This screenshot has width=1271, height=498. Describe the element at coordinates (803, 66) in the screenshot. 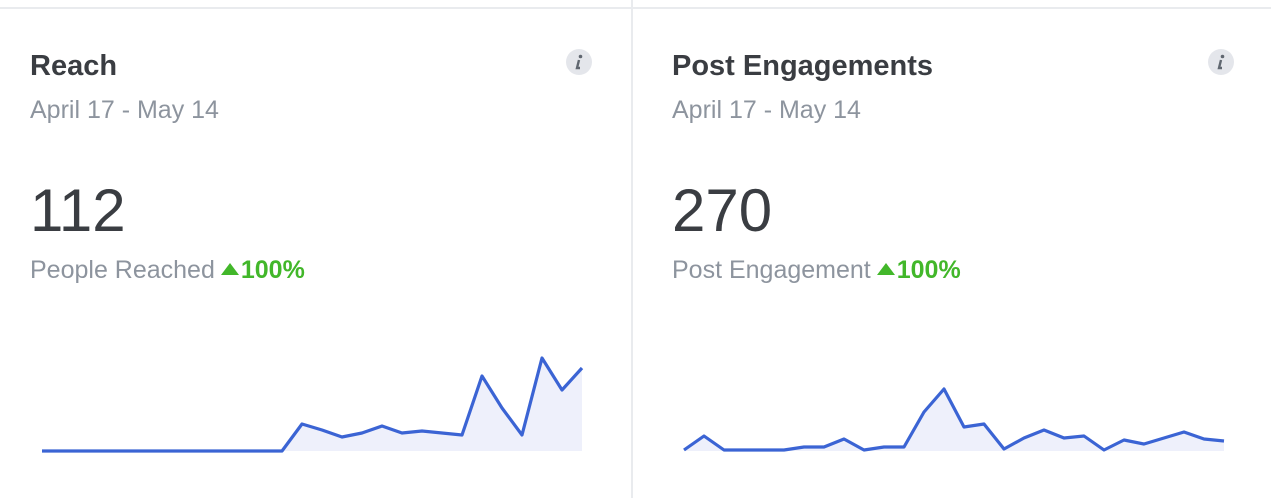

I see `card-title: Post Engagements` at that location.